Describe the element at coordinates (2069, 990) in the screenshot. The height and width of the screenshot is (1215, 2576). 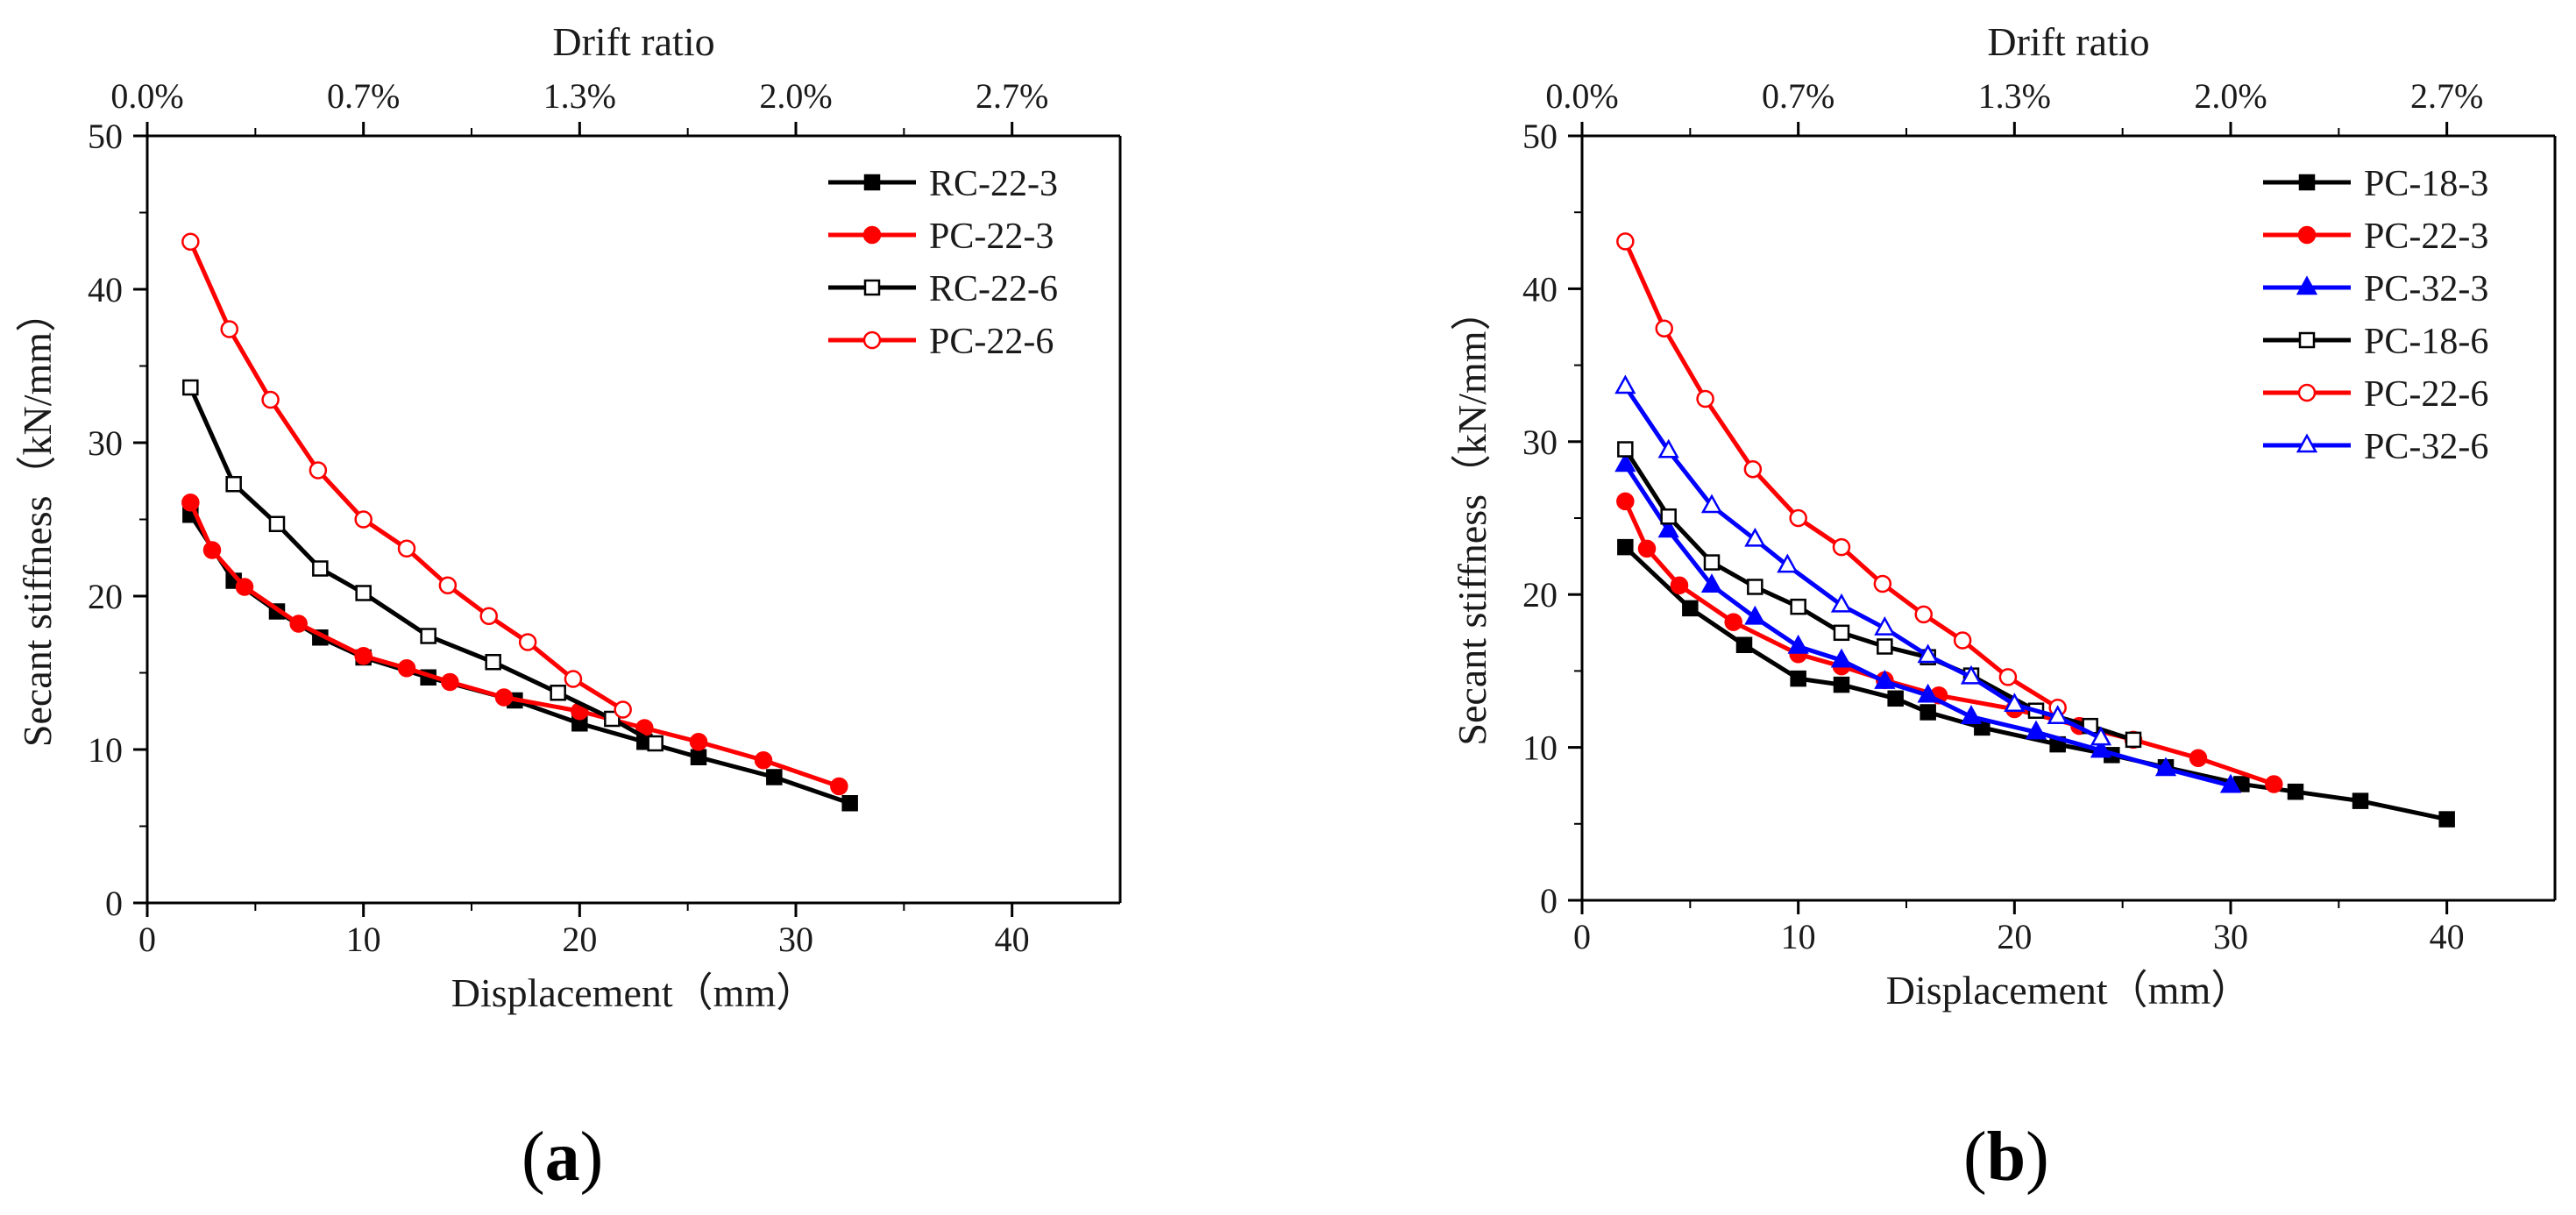
I see `b-x-axis-label: Displacement（mm）` at that location.